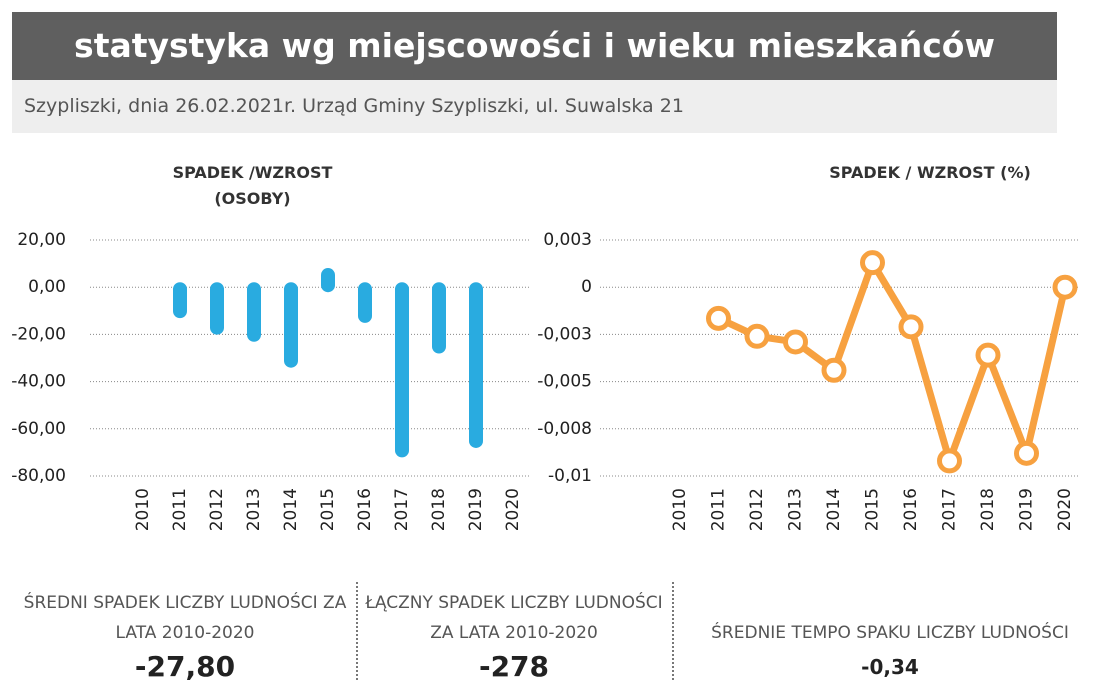 This screenshot has width=1101, height=686. What do you see at coordinates (567, 240) in the screenshot?
I see `y-tick-label: 0,003` at bounding box center [567, 240].